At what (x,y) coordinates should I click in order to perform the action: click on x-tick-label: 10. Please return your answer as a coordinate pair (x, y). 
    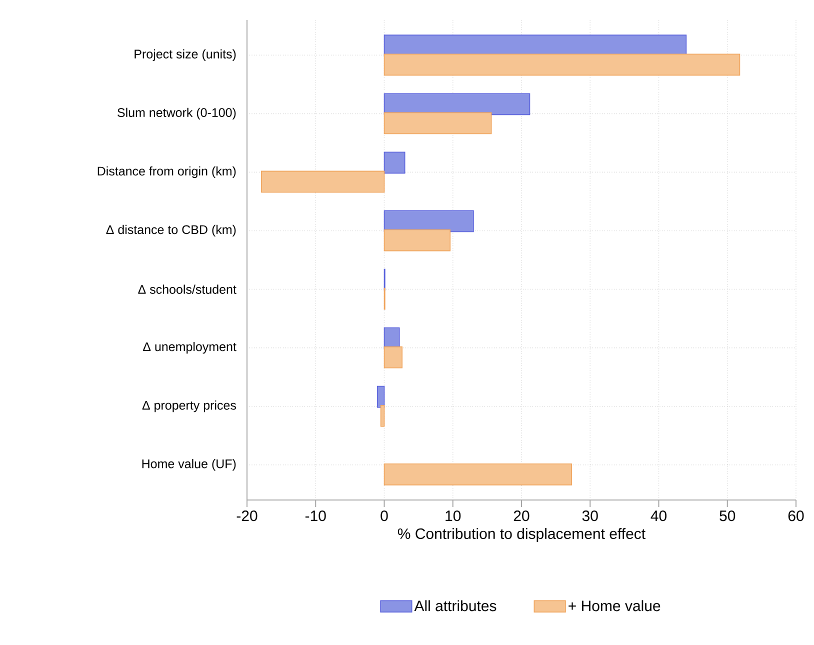
    Looking at the image, I should click on (453, 516).